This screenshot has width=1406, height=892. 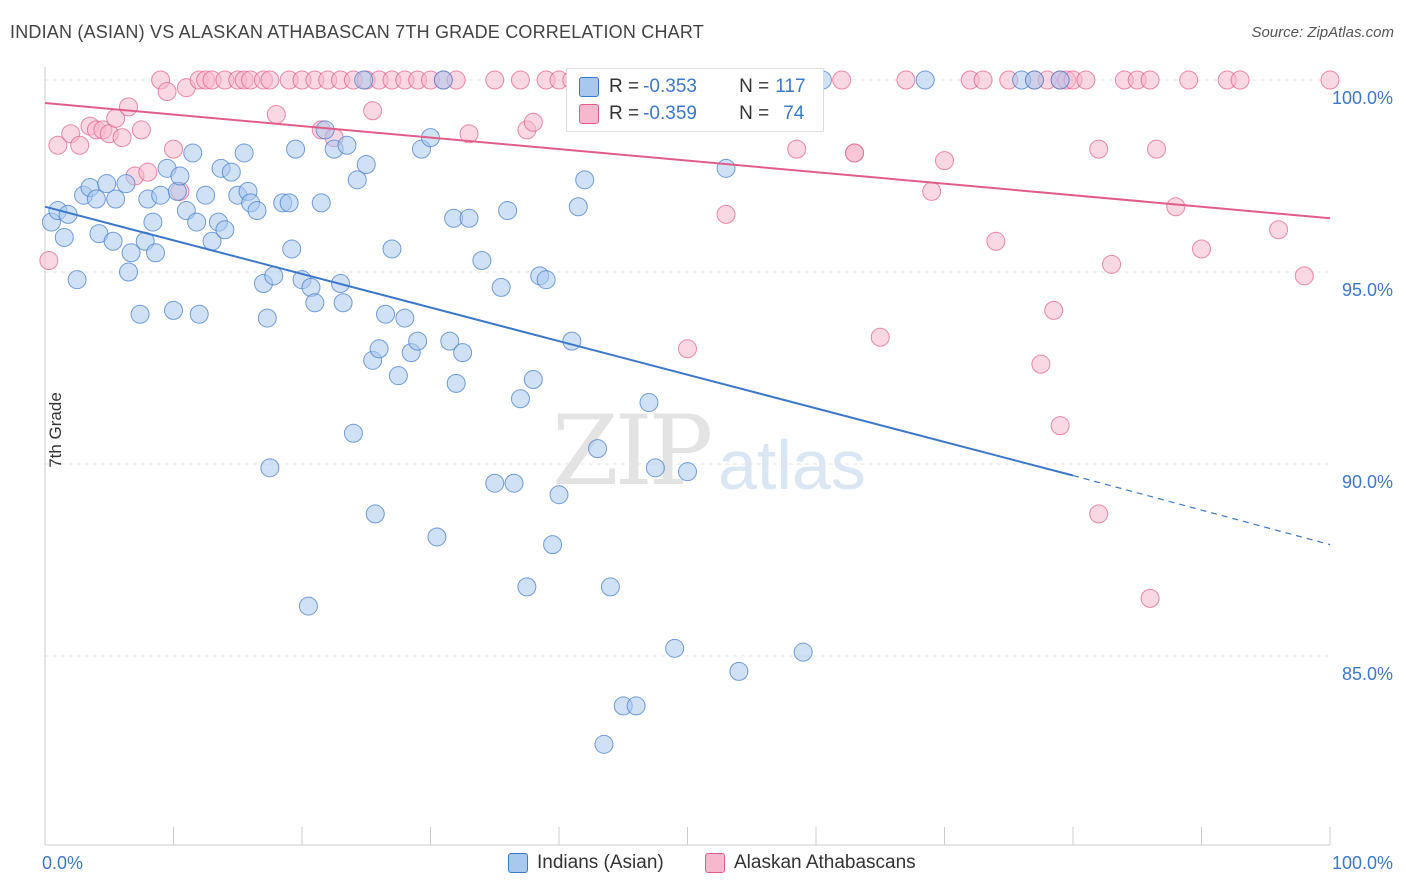 I want to click on legend-item-athabascans: Alaskan Athabascans, so click(x=810, y=863).